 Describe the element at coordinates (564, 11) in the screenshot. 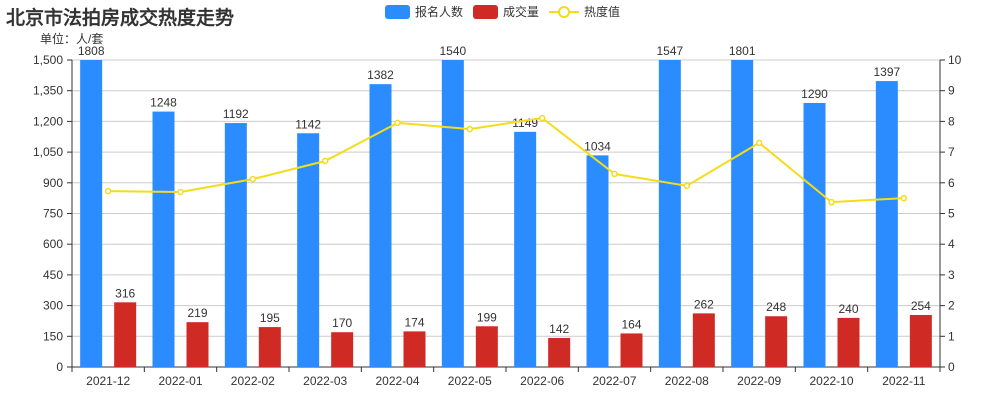

I see `legend-line-icon` at that location.